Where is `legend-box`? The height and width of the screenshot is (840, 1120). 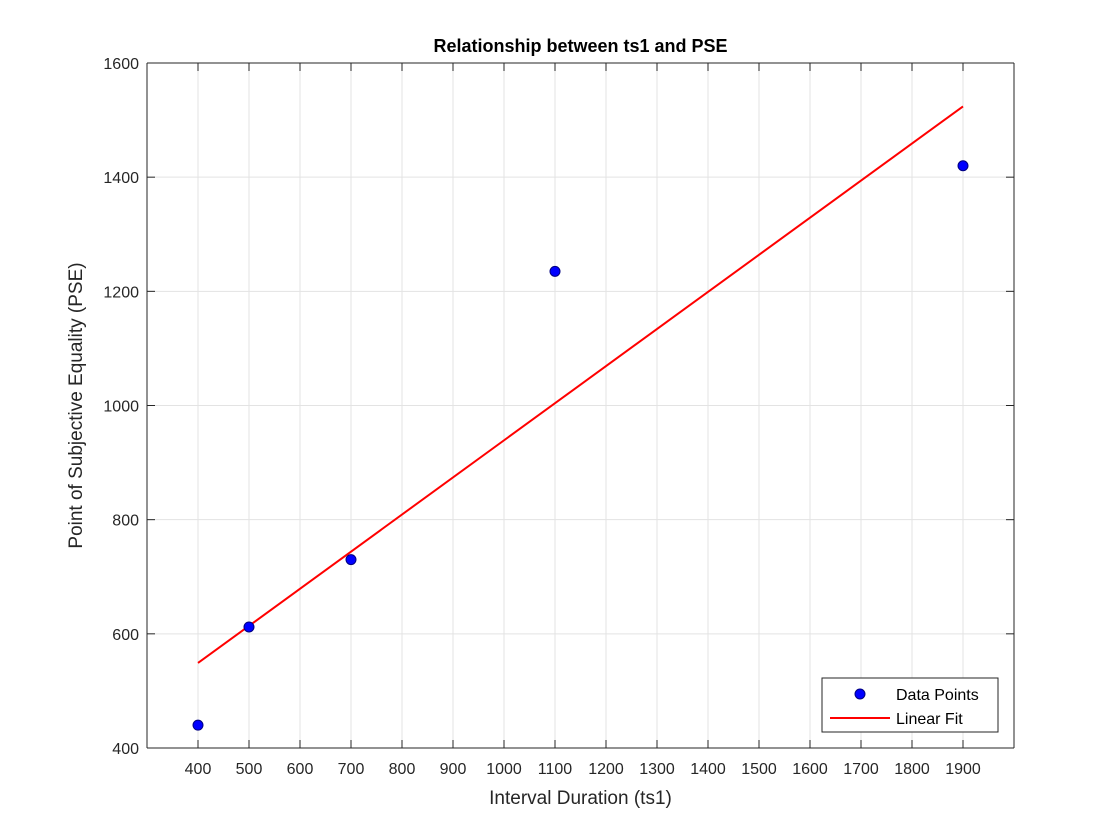
legend-box is located at coordinates (910, 705).